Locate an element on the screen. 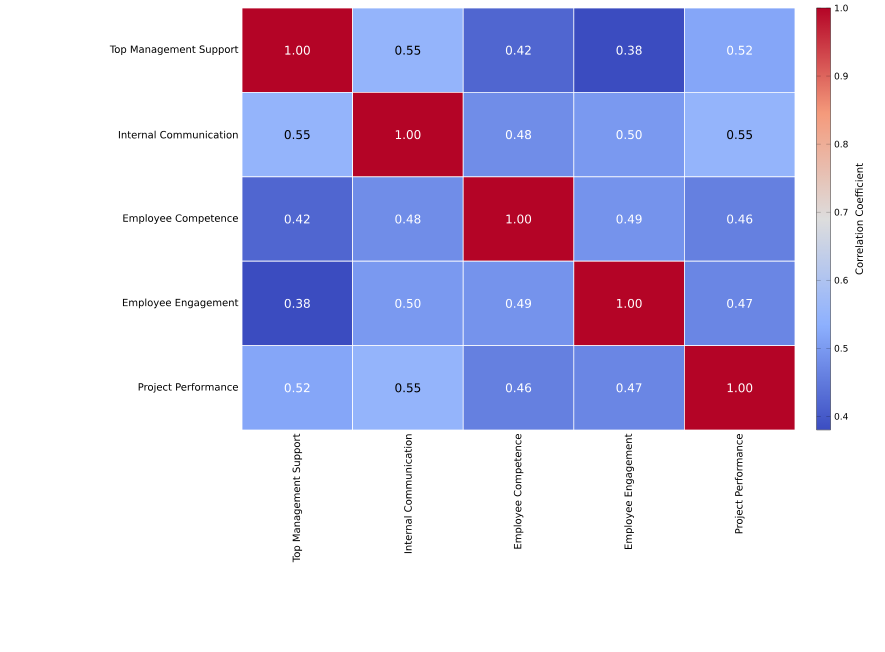  data-label: 0.38 is located at coordinates (629, 50).